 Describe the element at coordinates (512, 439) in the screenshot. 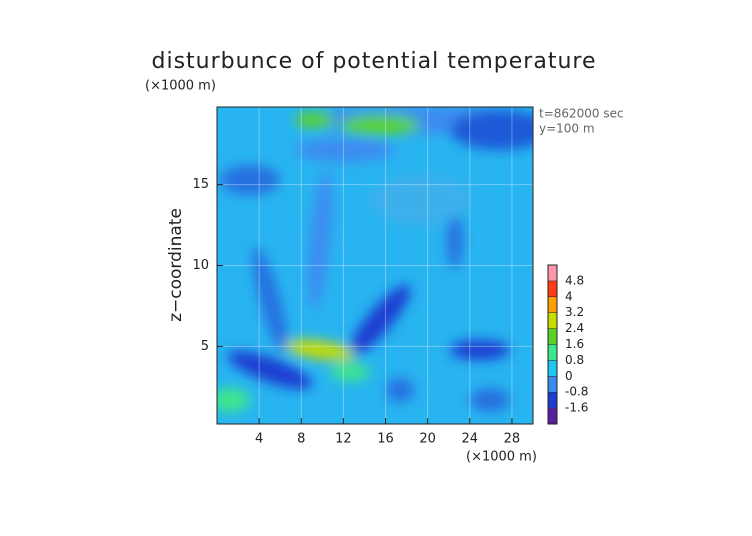

I see `x-tick-label: 28` at that location.